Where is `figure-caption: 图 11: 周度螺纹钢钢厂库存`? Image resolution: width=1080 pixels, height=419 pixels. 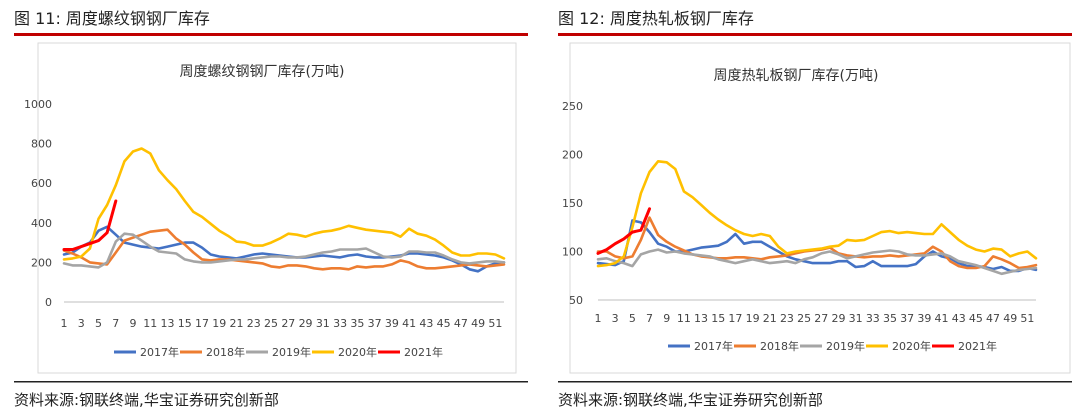 figure-caption: 图 11: 周度螺纹钢钢厂库存 is located at coordinates (112, 18).